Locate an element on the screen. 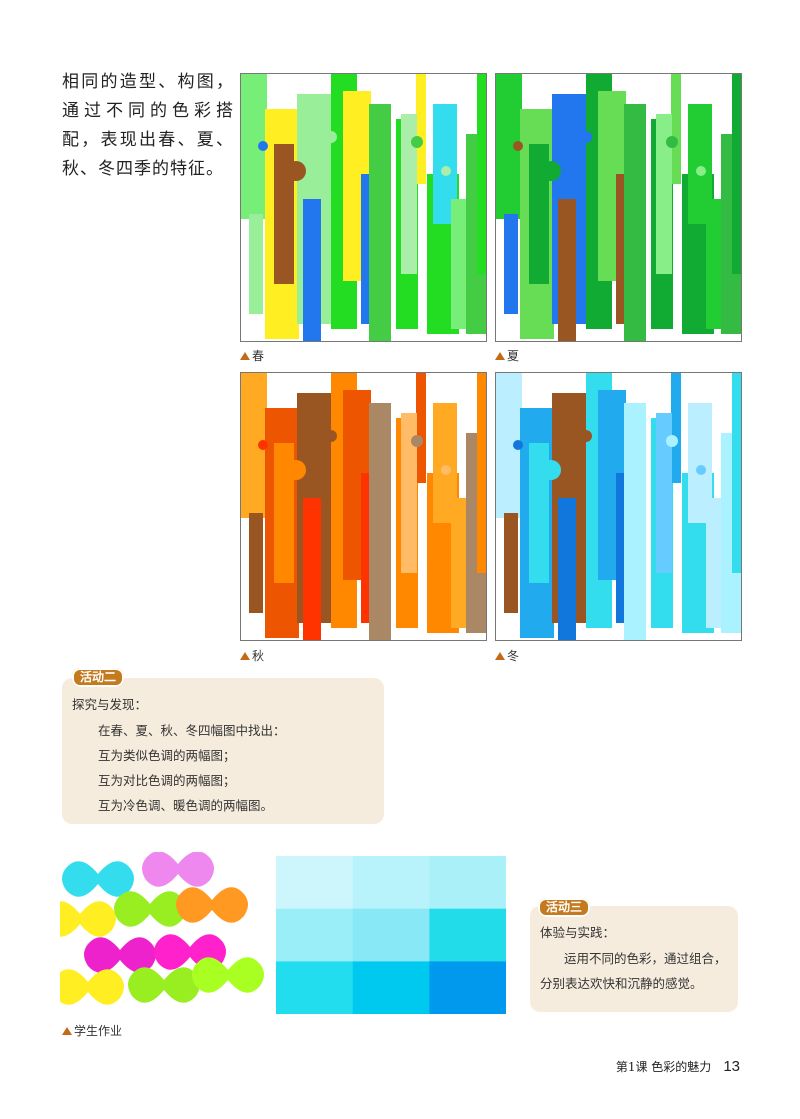 The height and width of the screenshot is (1119, 800). winter-caption: 冬 is located at coordinates (507, 655).